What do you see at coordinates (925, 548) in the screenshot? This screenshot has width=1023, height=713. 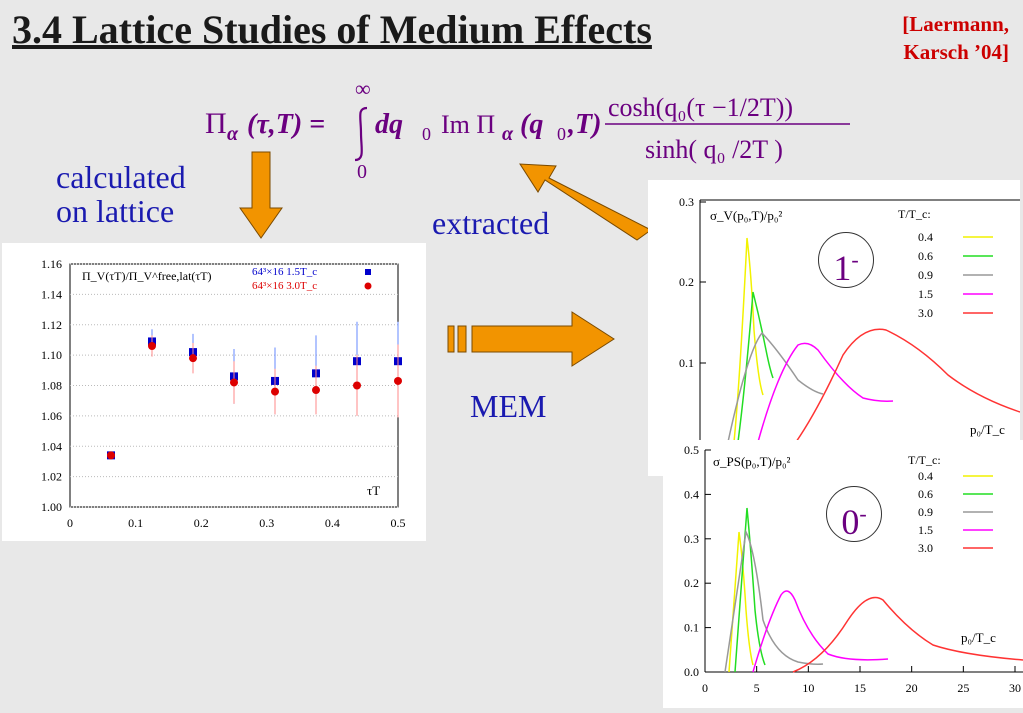 I see `ps-legend-label: 3.0` at bounding box center [925, 548].